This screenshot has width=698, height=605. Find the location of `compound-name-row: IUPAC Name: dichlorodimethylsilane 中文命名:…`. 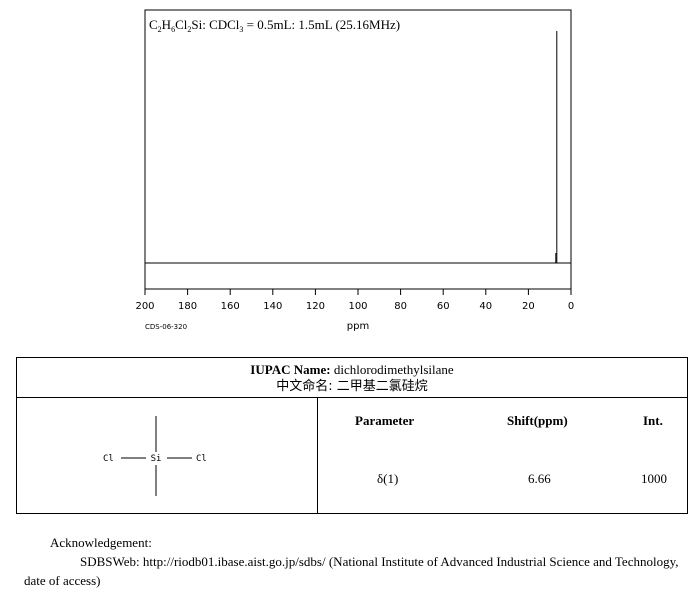

compound-name-row: IUPAC Name: dichlorodimethylsilane 中文命名:… is located at coordinates (352, 378).